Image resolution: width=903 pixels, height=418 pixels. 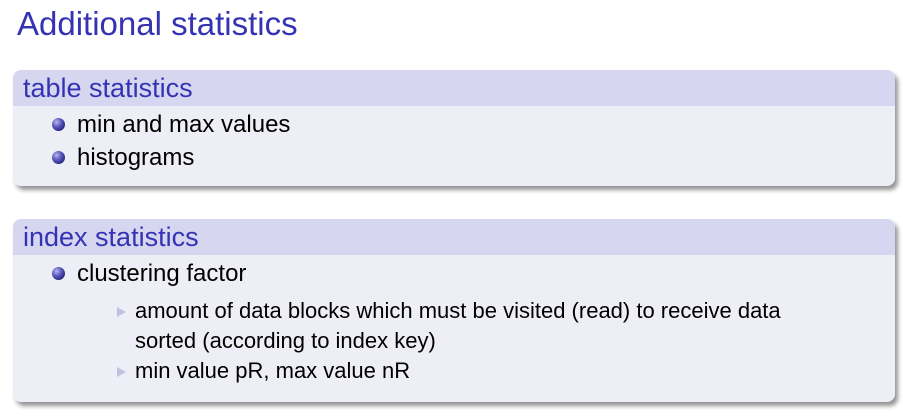 I want to click on list-item: histograms, so click(x=454, y=157).